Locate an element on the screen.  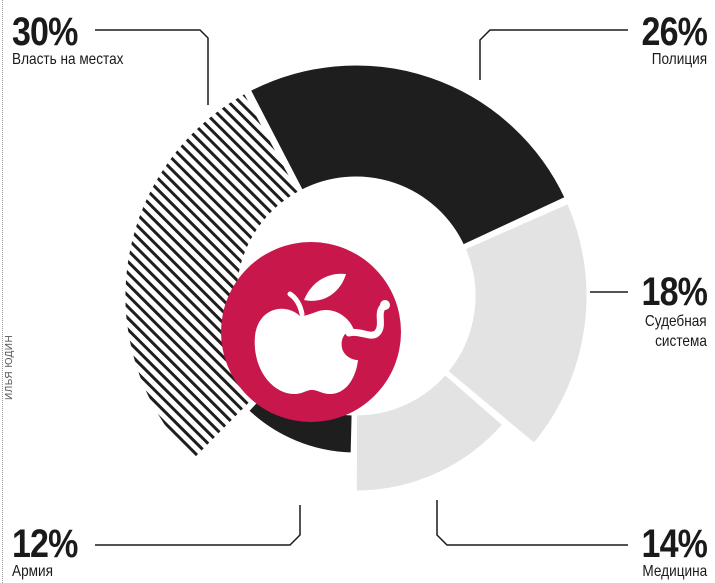
label-local-name: Власть на местах is located at coordinates (68, 59).